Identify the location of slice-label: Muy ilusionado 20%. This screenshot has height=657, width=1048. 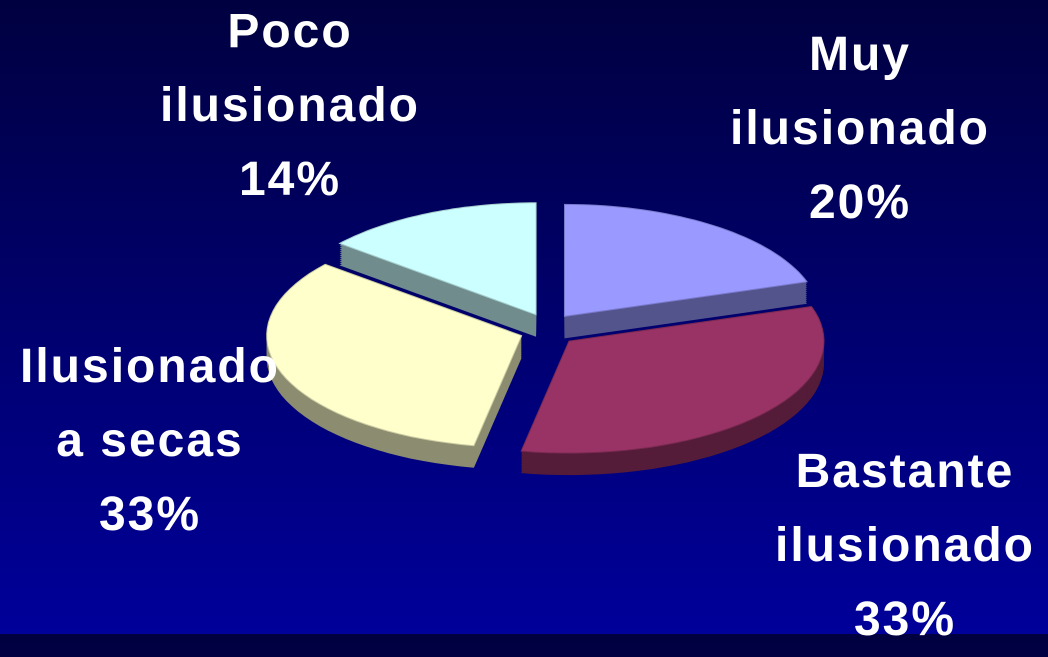
(860, 129).